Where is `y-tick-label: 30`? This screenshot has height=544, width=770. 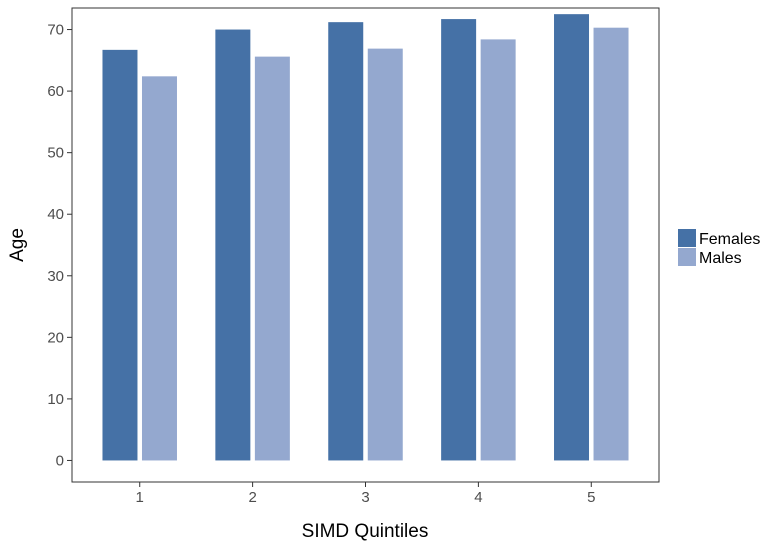
y-tick-label: 30 is located at coordinates (55, 276).